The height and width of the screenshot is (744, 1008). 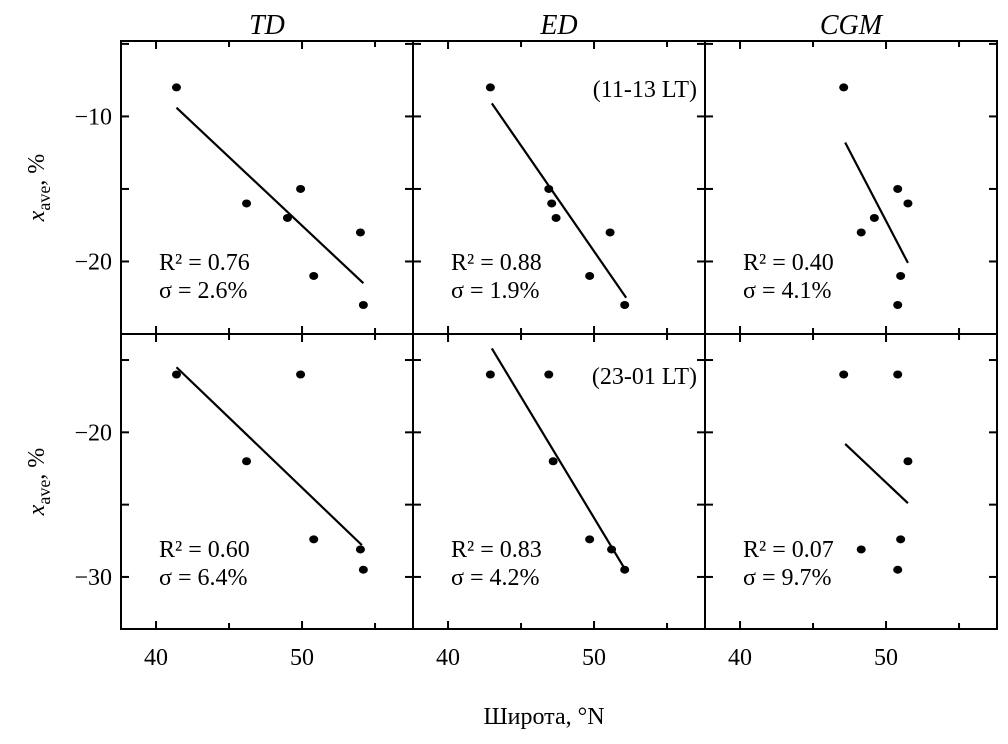 I want to click on sigma-label: σ = 4.2%, so click(x=495, y=578).